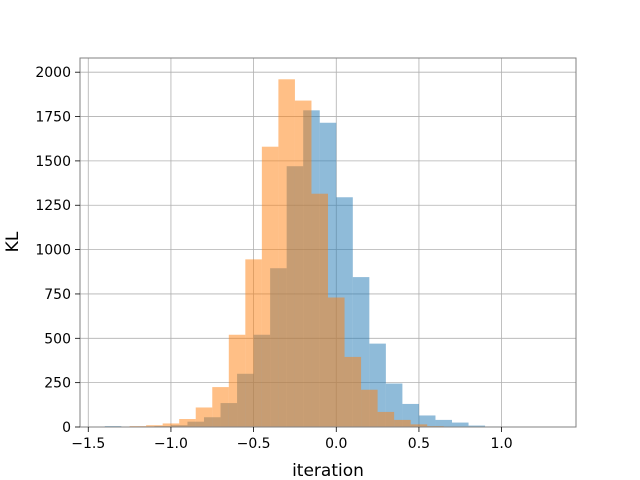  What do you see at coordinates (53, 118) in the screenshot?
I see `y-tick-label: 1750` at bounding box center [53, 118].